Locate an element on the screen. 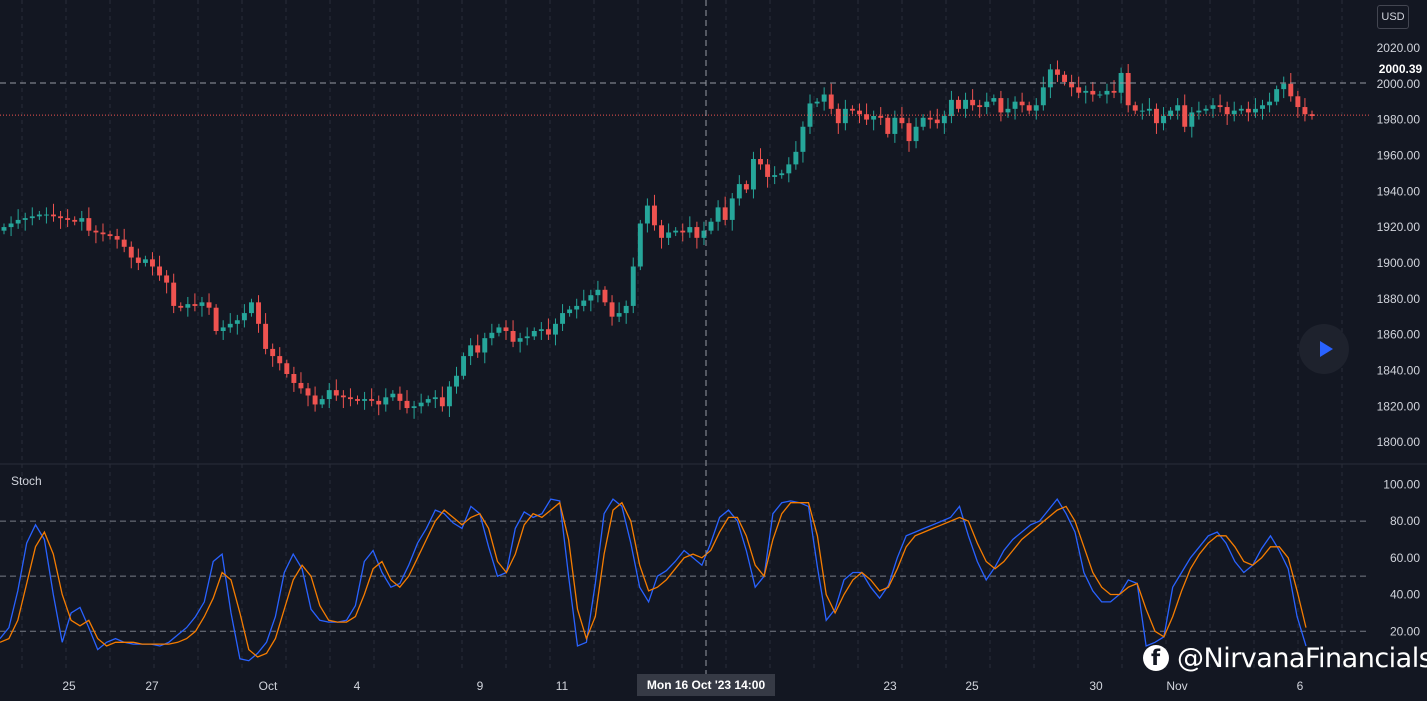  facebook-icon is located at coordinates (1156, 658).